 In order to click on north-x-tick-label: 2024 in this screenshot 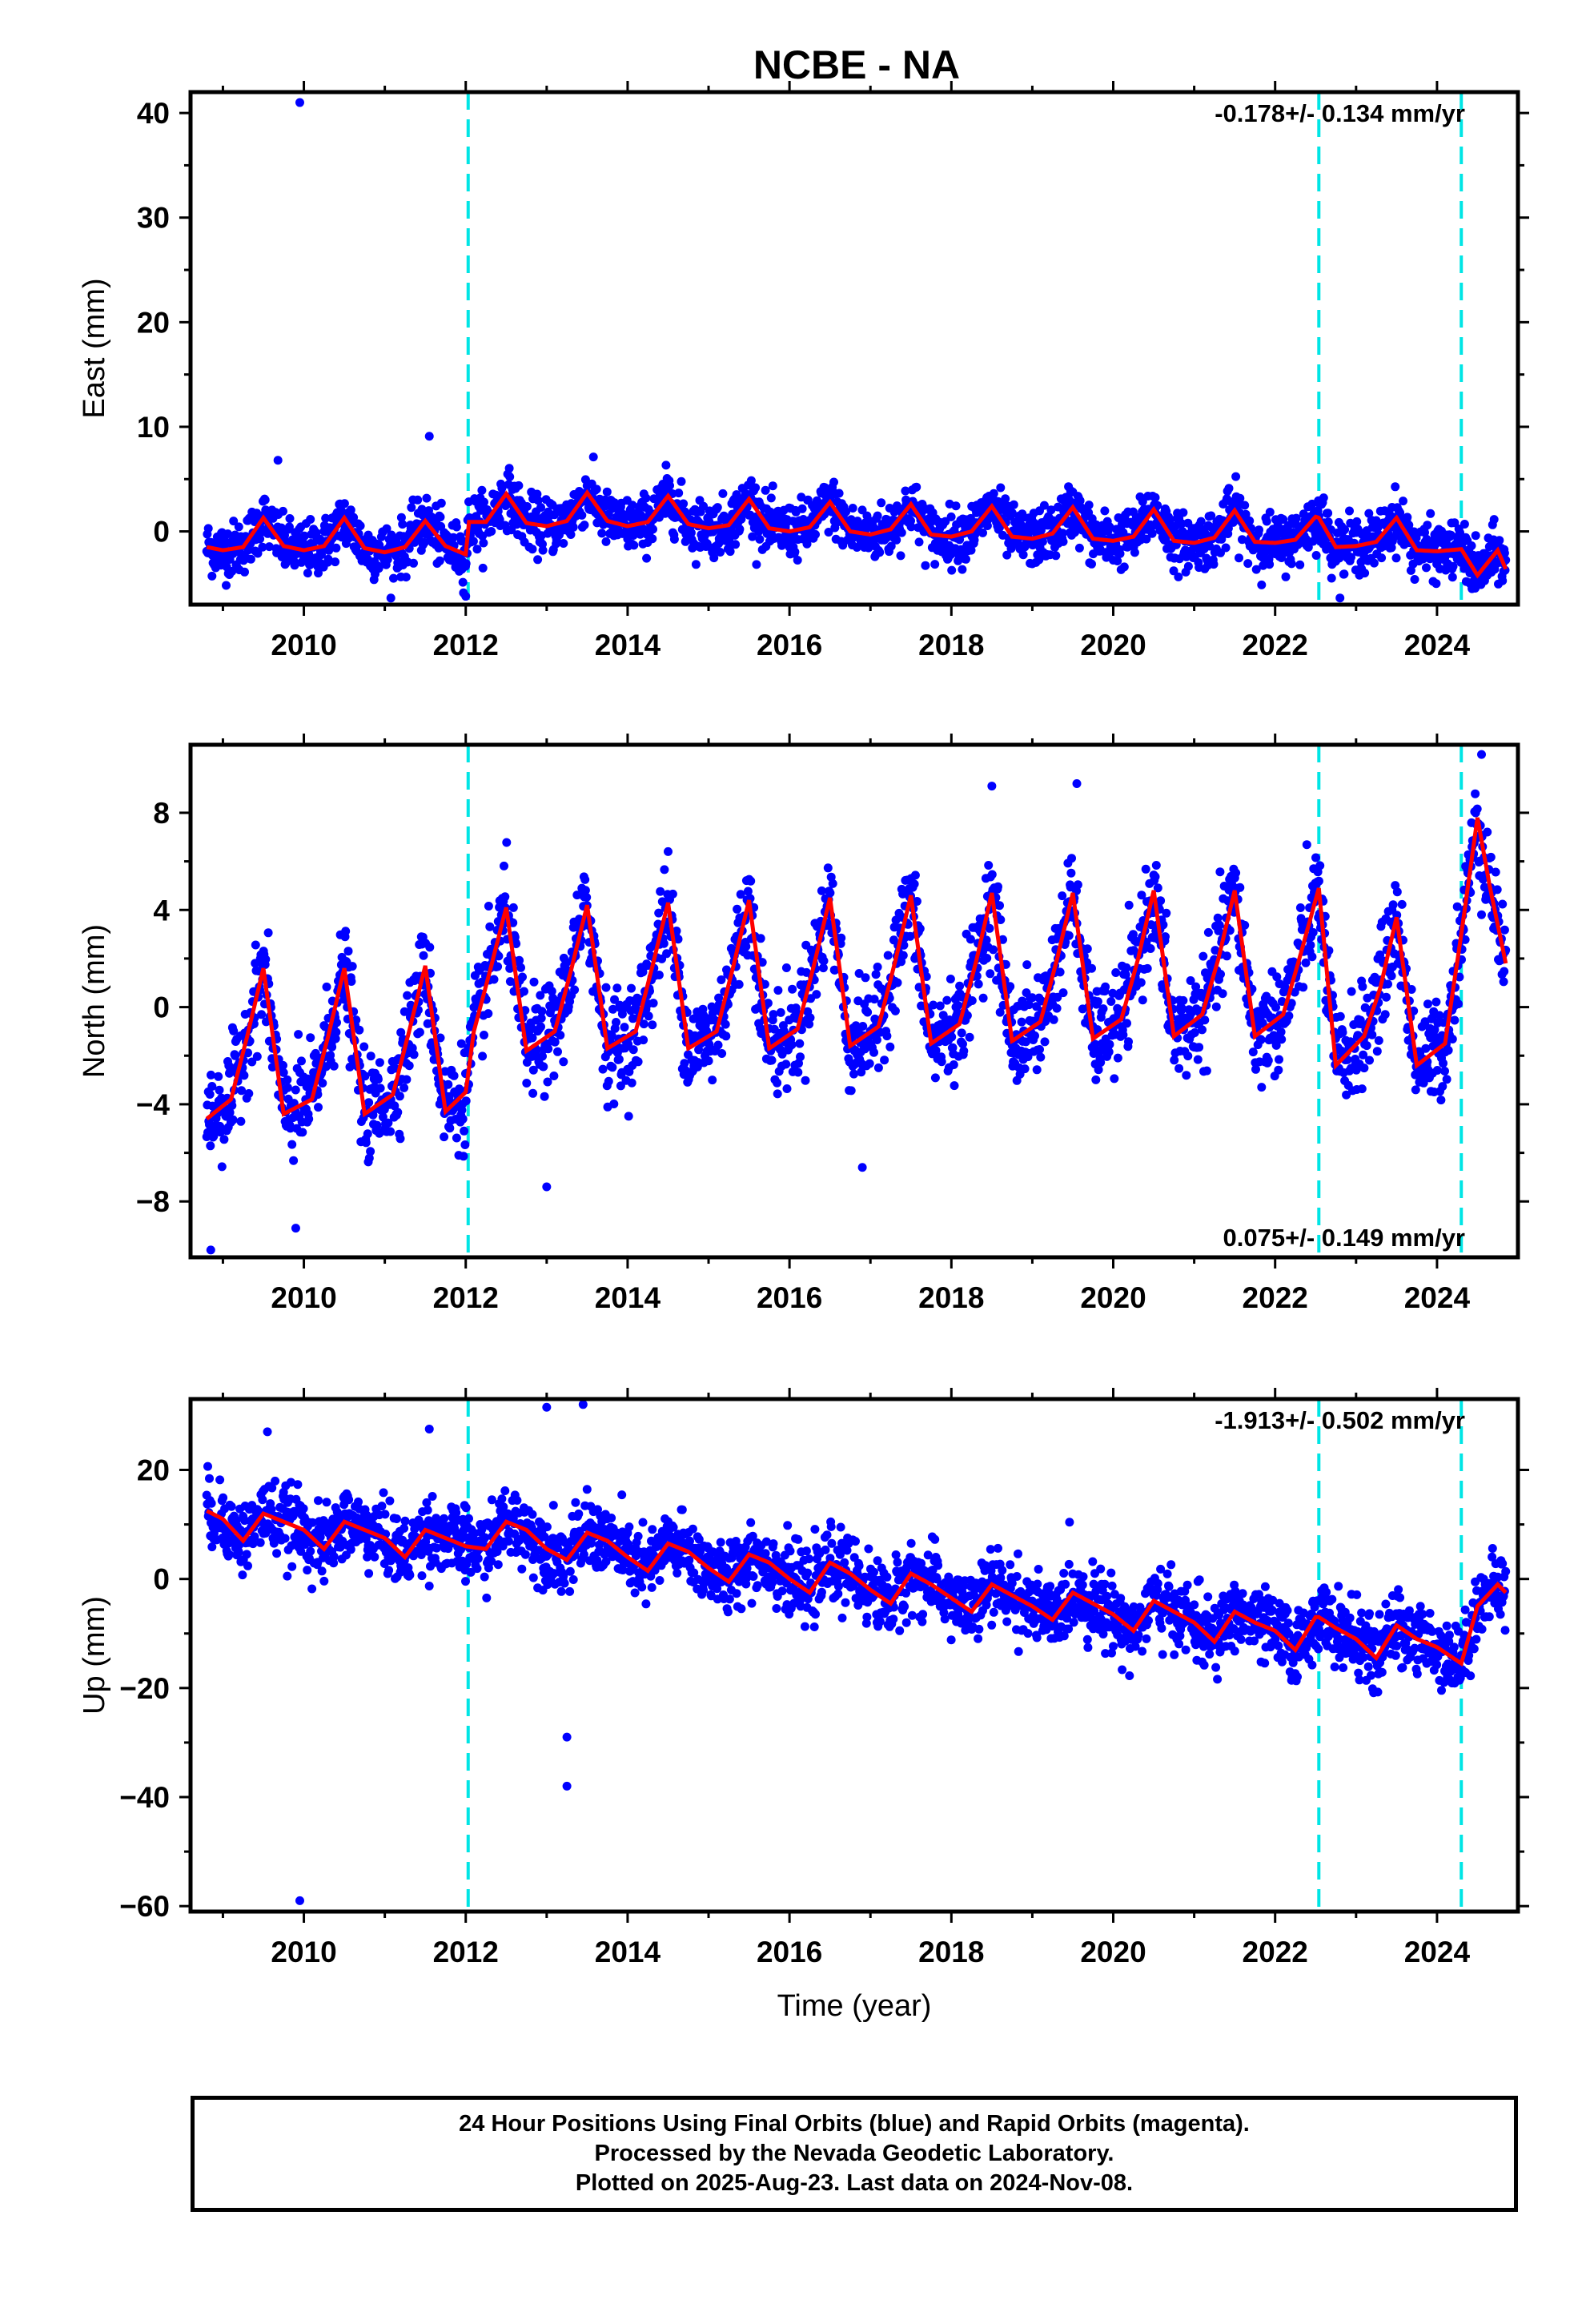, I will do `click(1437, 1297)`.